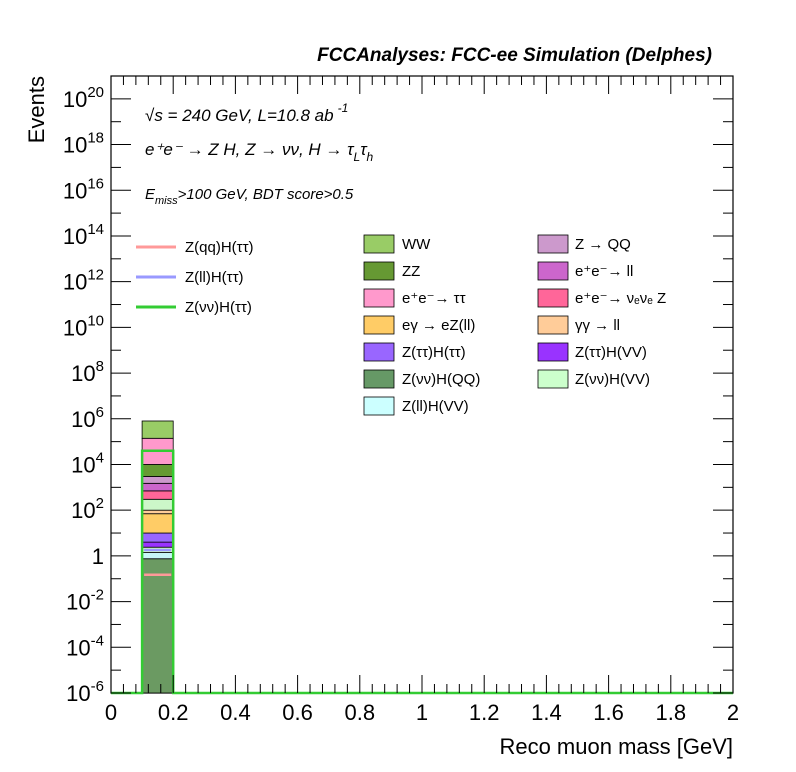 This screenshot has width=796, height=772. I want to click on x-tick-label: 1.4, so click(546, 712).